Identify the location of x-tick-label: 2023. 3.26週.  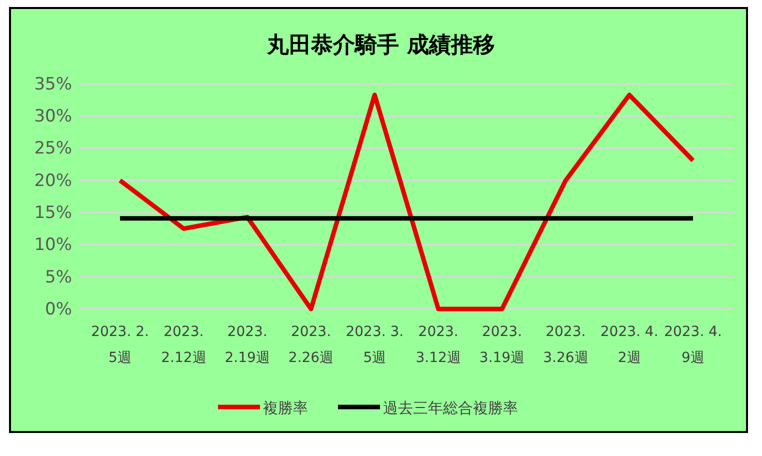
(565, 345).